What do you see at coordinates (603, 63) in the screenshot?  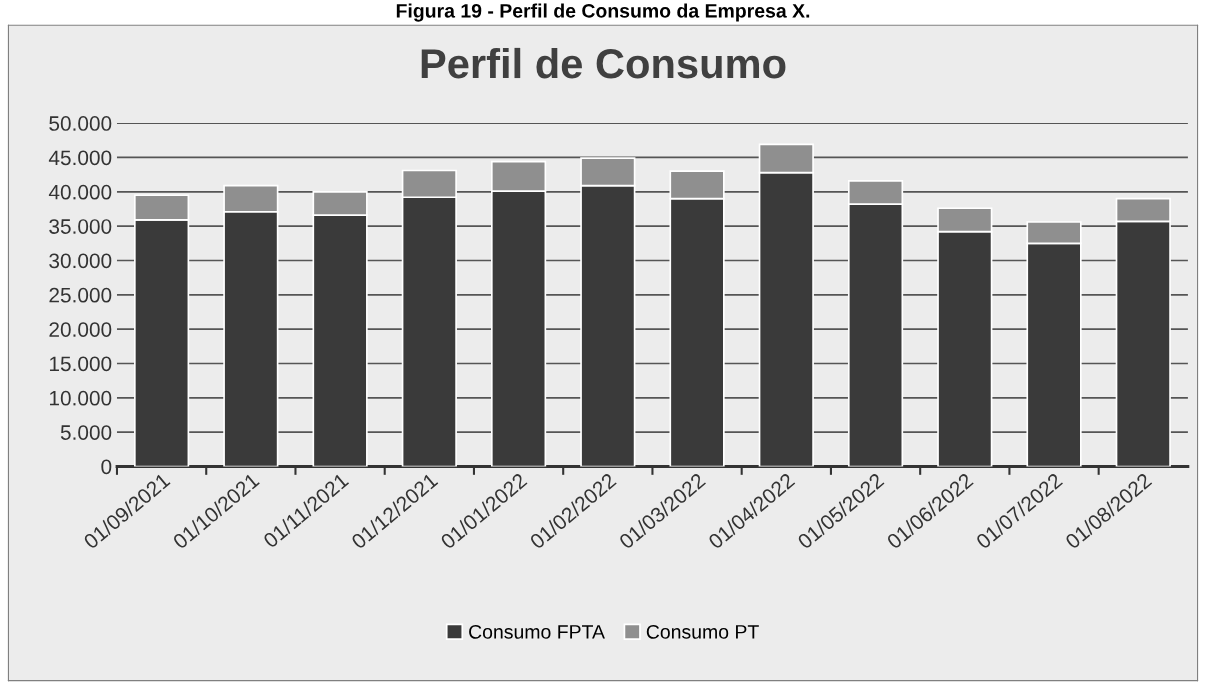 I see `chart-title: Perfil de Consumo` at bounding box center [603, 63].